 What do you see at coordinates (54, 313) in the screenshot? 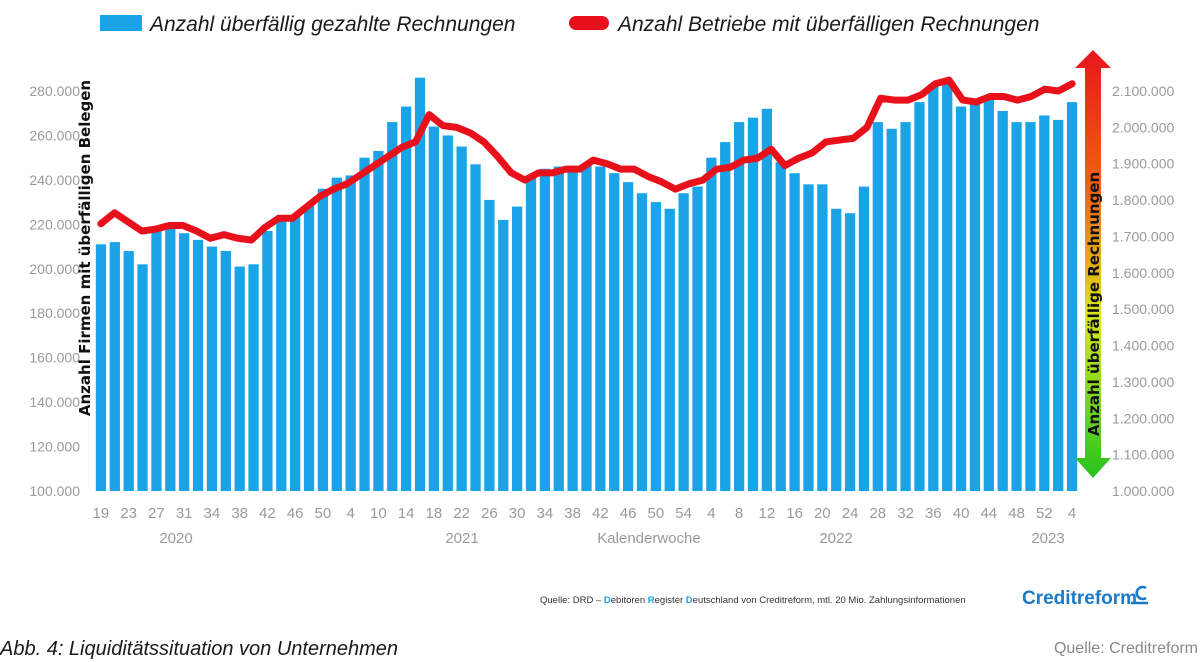
I see `left-tick-label: 180.000` at bounding box center [54, 313].